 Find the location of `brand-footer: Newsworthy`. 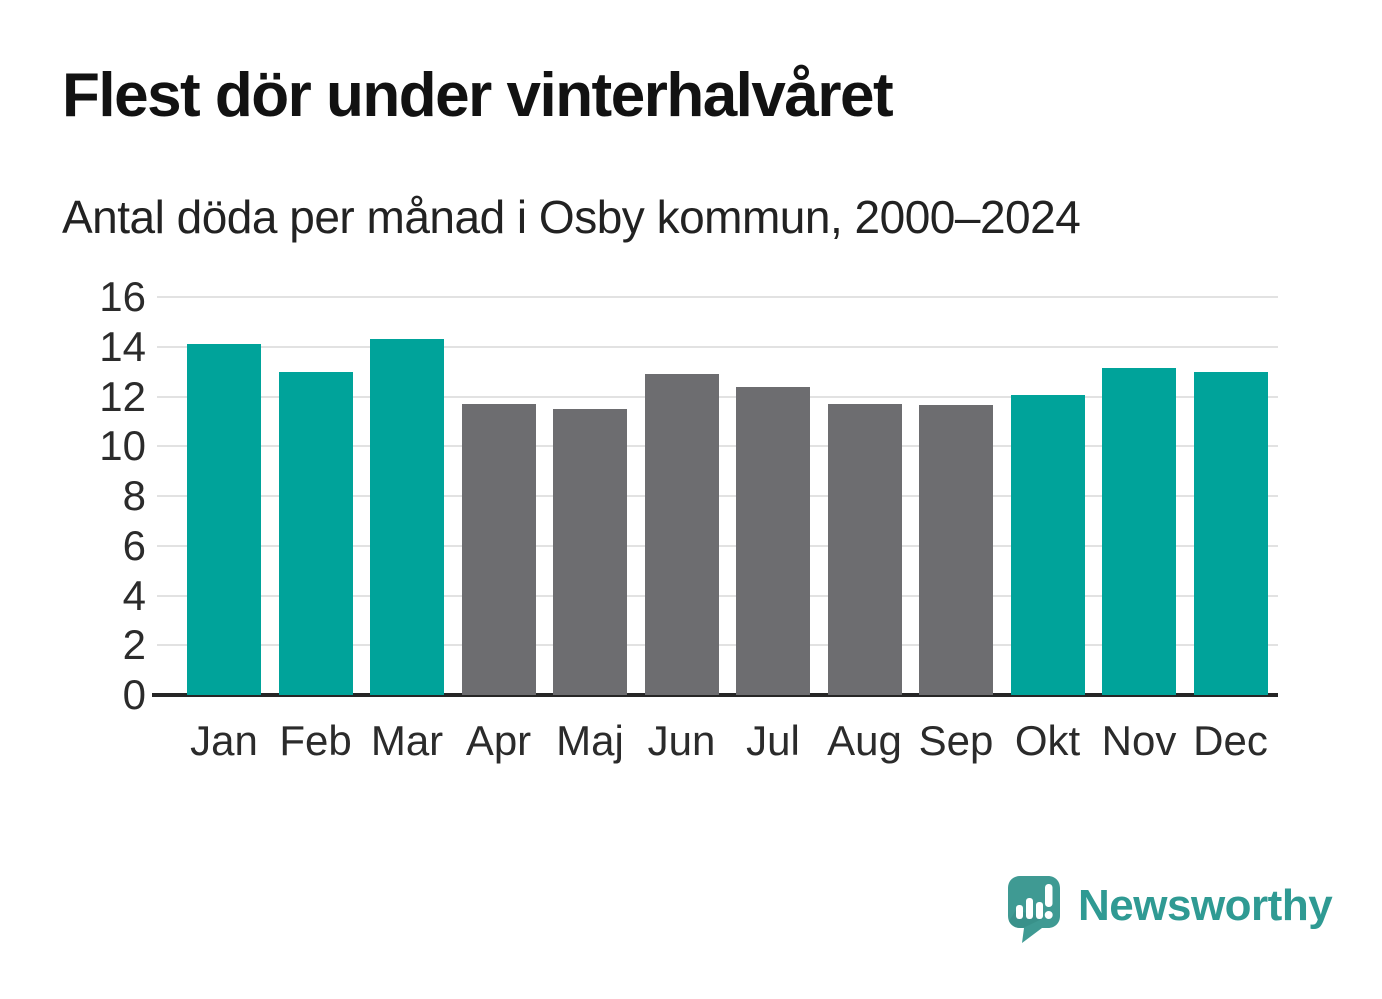

brand-footer: Newsworthy is located at coordinates (1170, 911).